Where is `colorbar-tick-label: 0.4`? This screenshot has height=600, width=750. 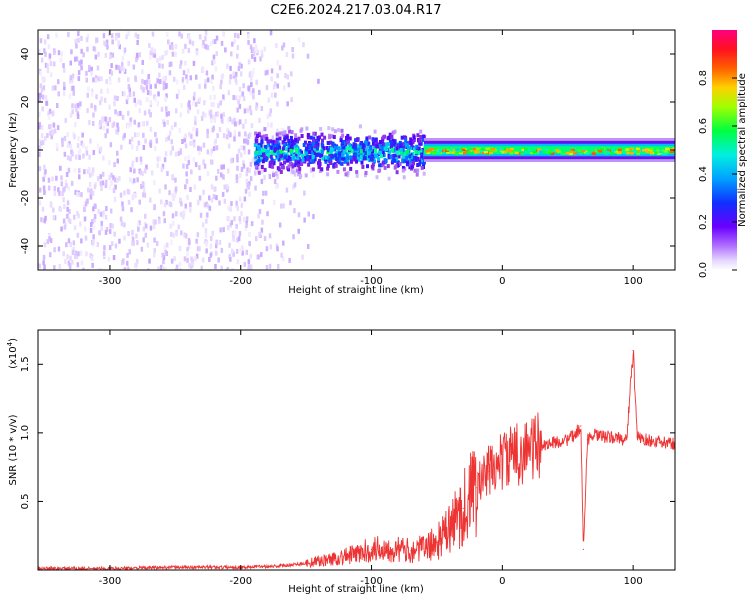 colorbar-tick-label: 0.4 is located at coordinates (703, 174).